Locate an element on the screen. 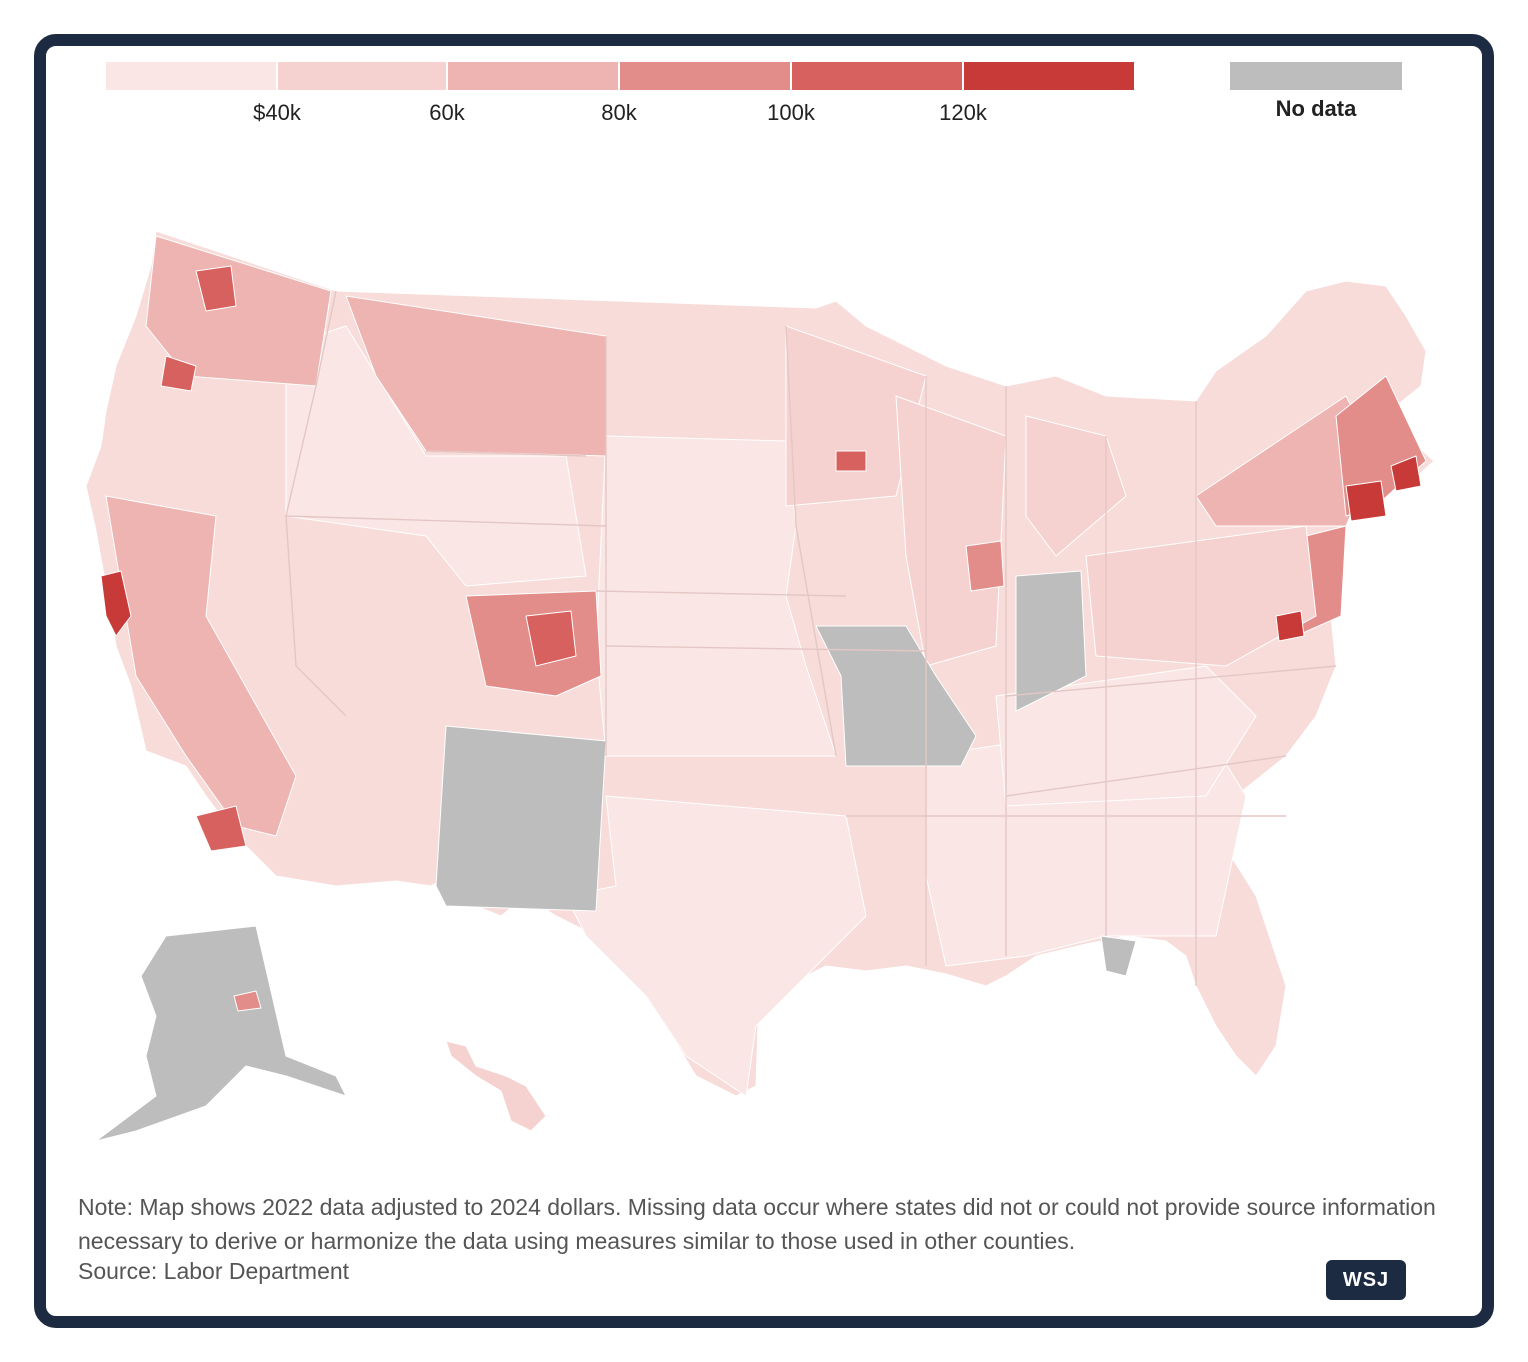 The height and width of the screenshot is (1362, 1528). map-hotspot-los-angeles is located at coordinates (221, 828).